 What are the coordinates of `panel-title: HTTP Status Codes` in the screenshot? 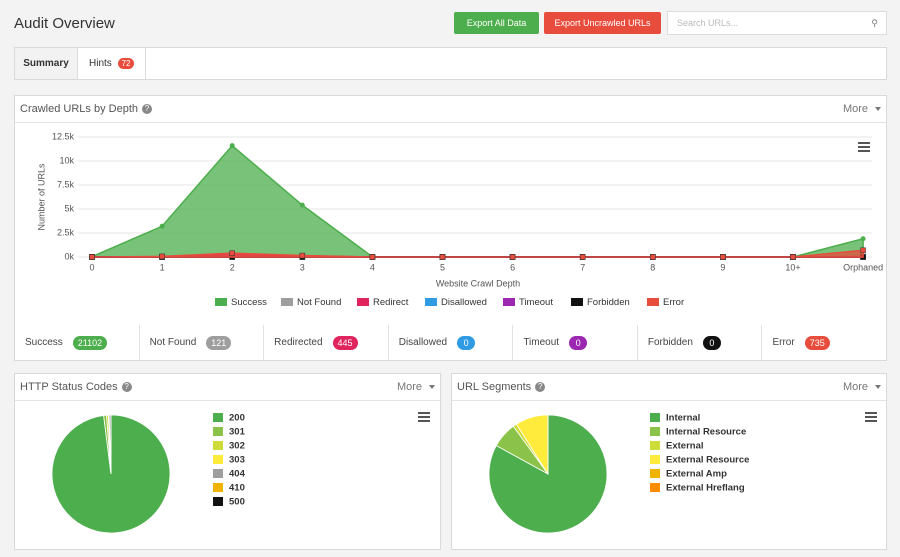 It's located at (69, 387).